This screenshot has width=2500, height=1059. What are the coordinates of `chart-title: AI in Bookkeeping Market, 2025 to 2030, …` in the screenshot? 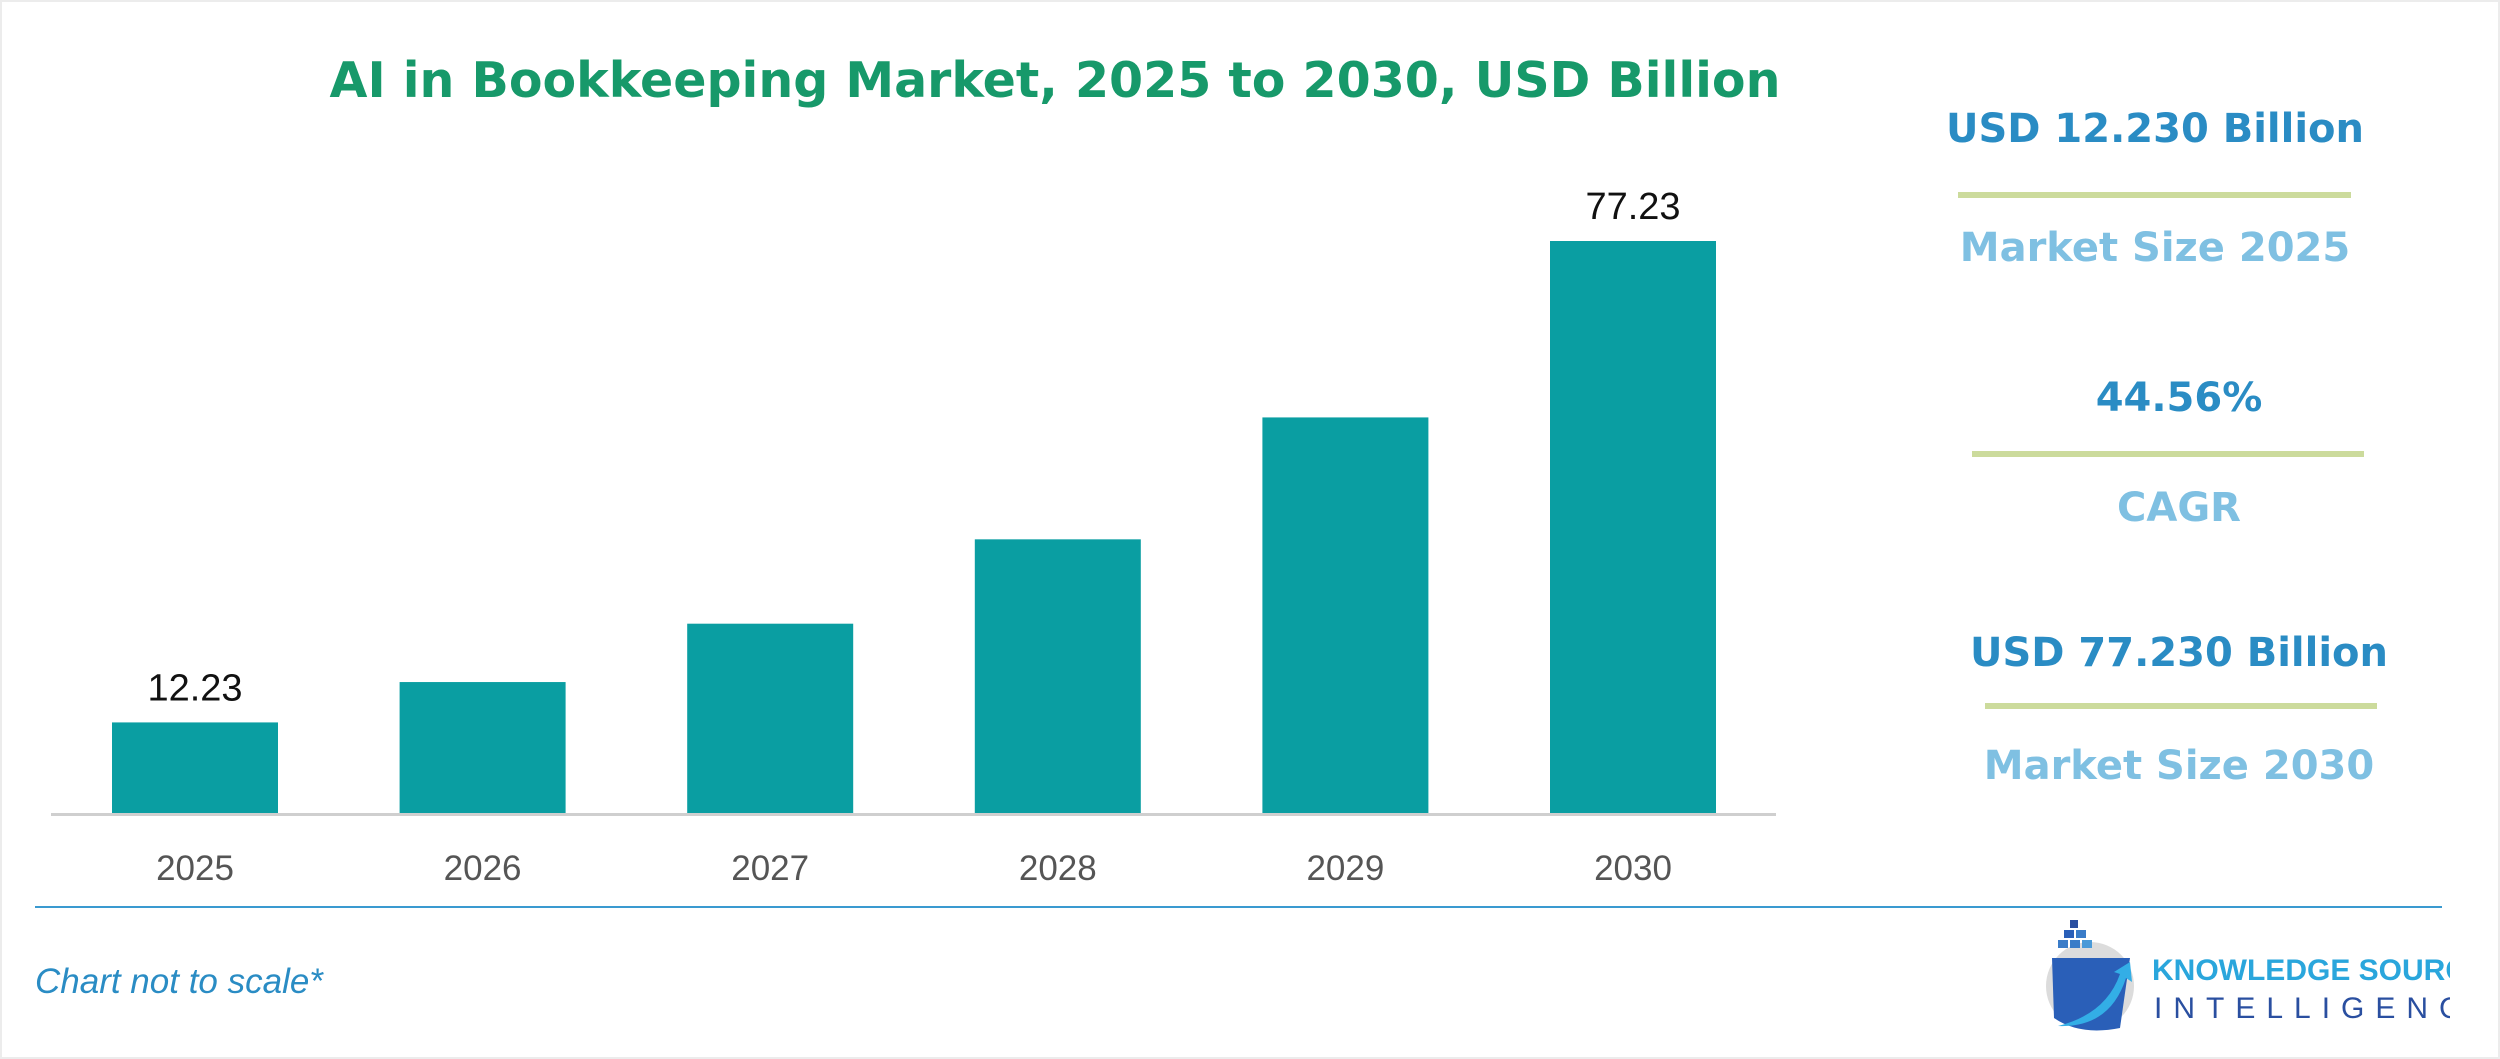 It's located at (1055, 80).